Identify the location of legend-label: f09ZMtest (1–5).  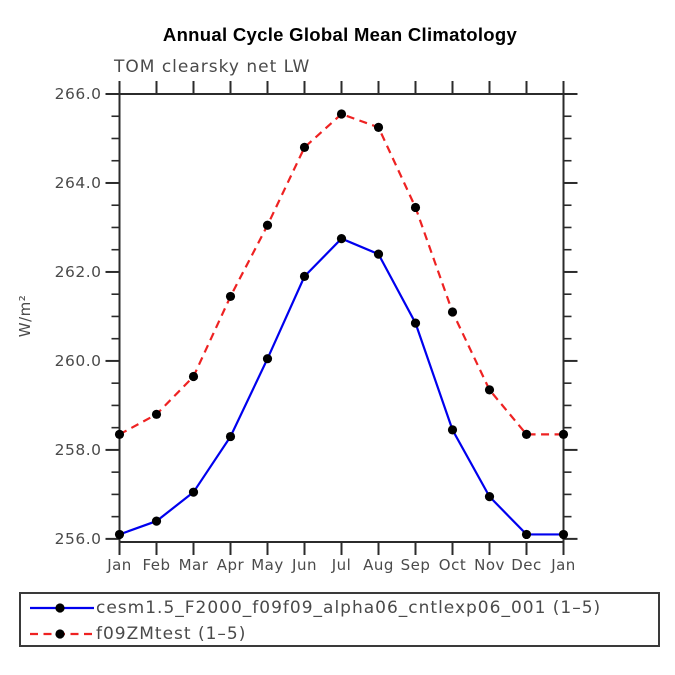
(171, 634).